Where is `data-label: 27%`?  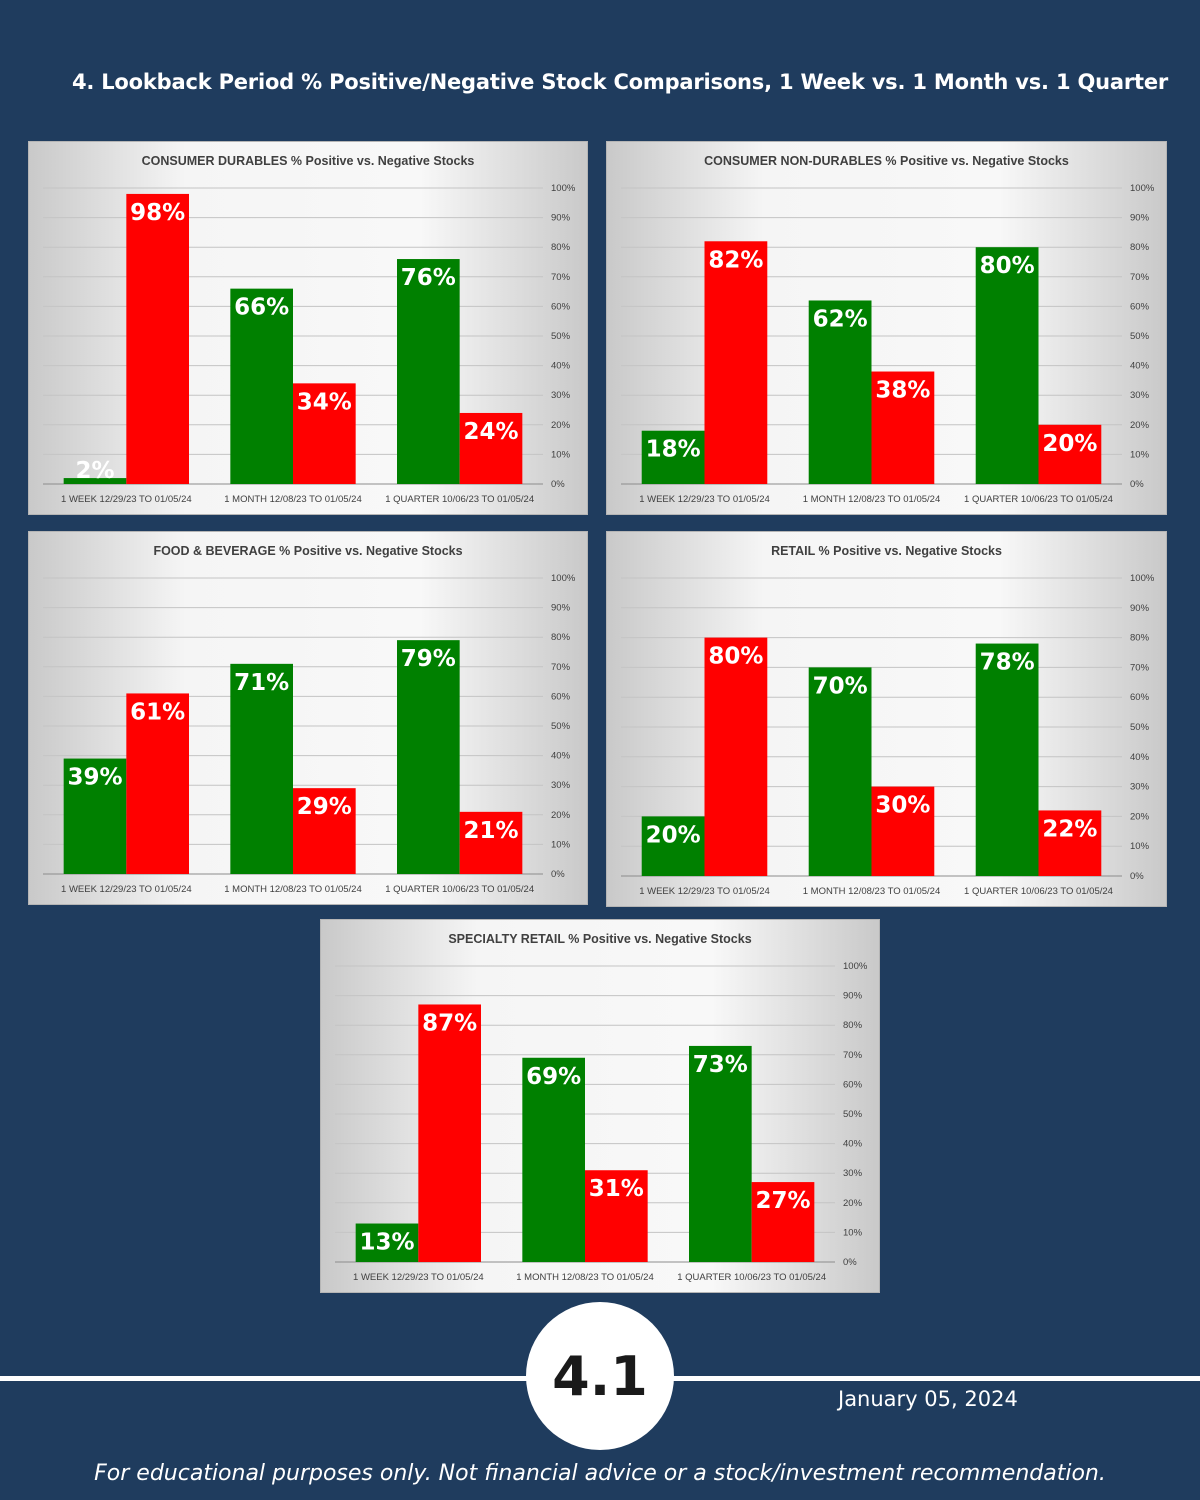 data-label: 27% is located at coordinates (782, 1201).